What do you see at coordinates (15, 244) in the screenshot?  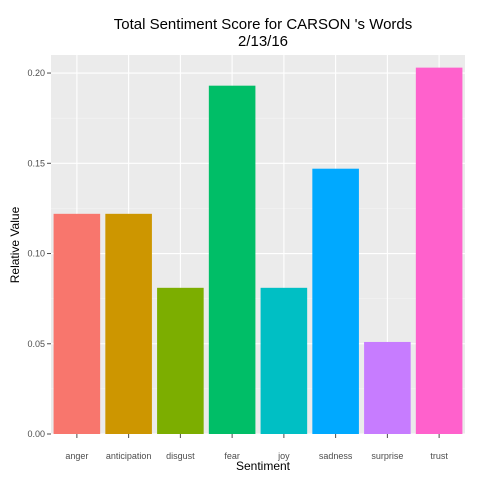 I see `y-axis-title: Relative Value` at bounding box center [15, 244].